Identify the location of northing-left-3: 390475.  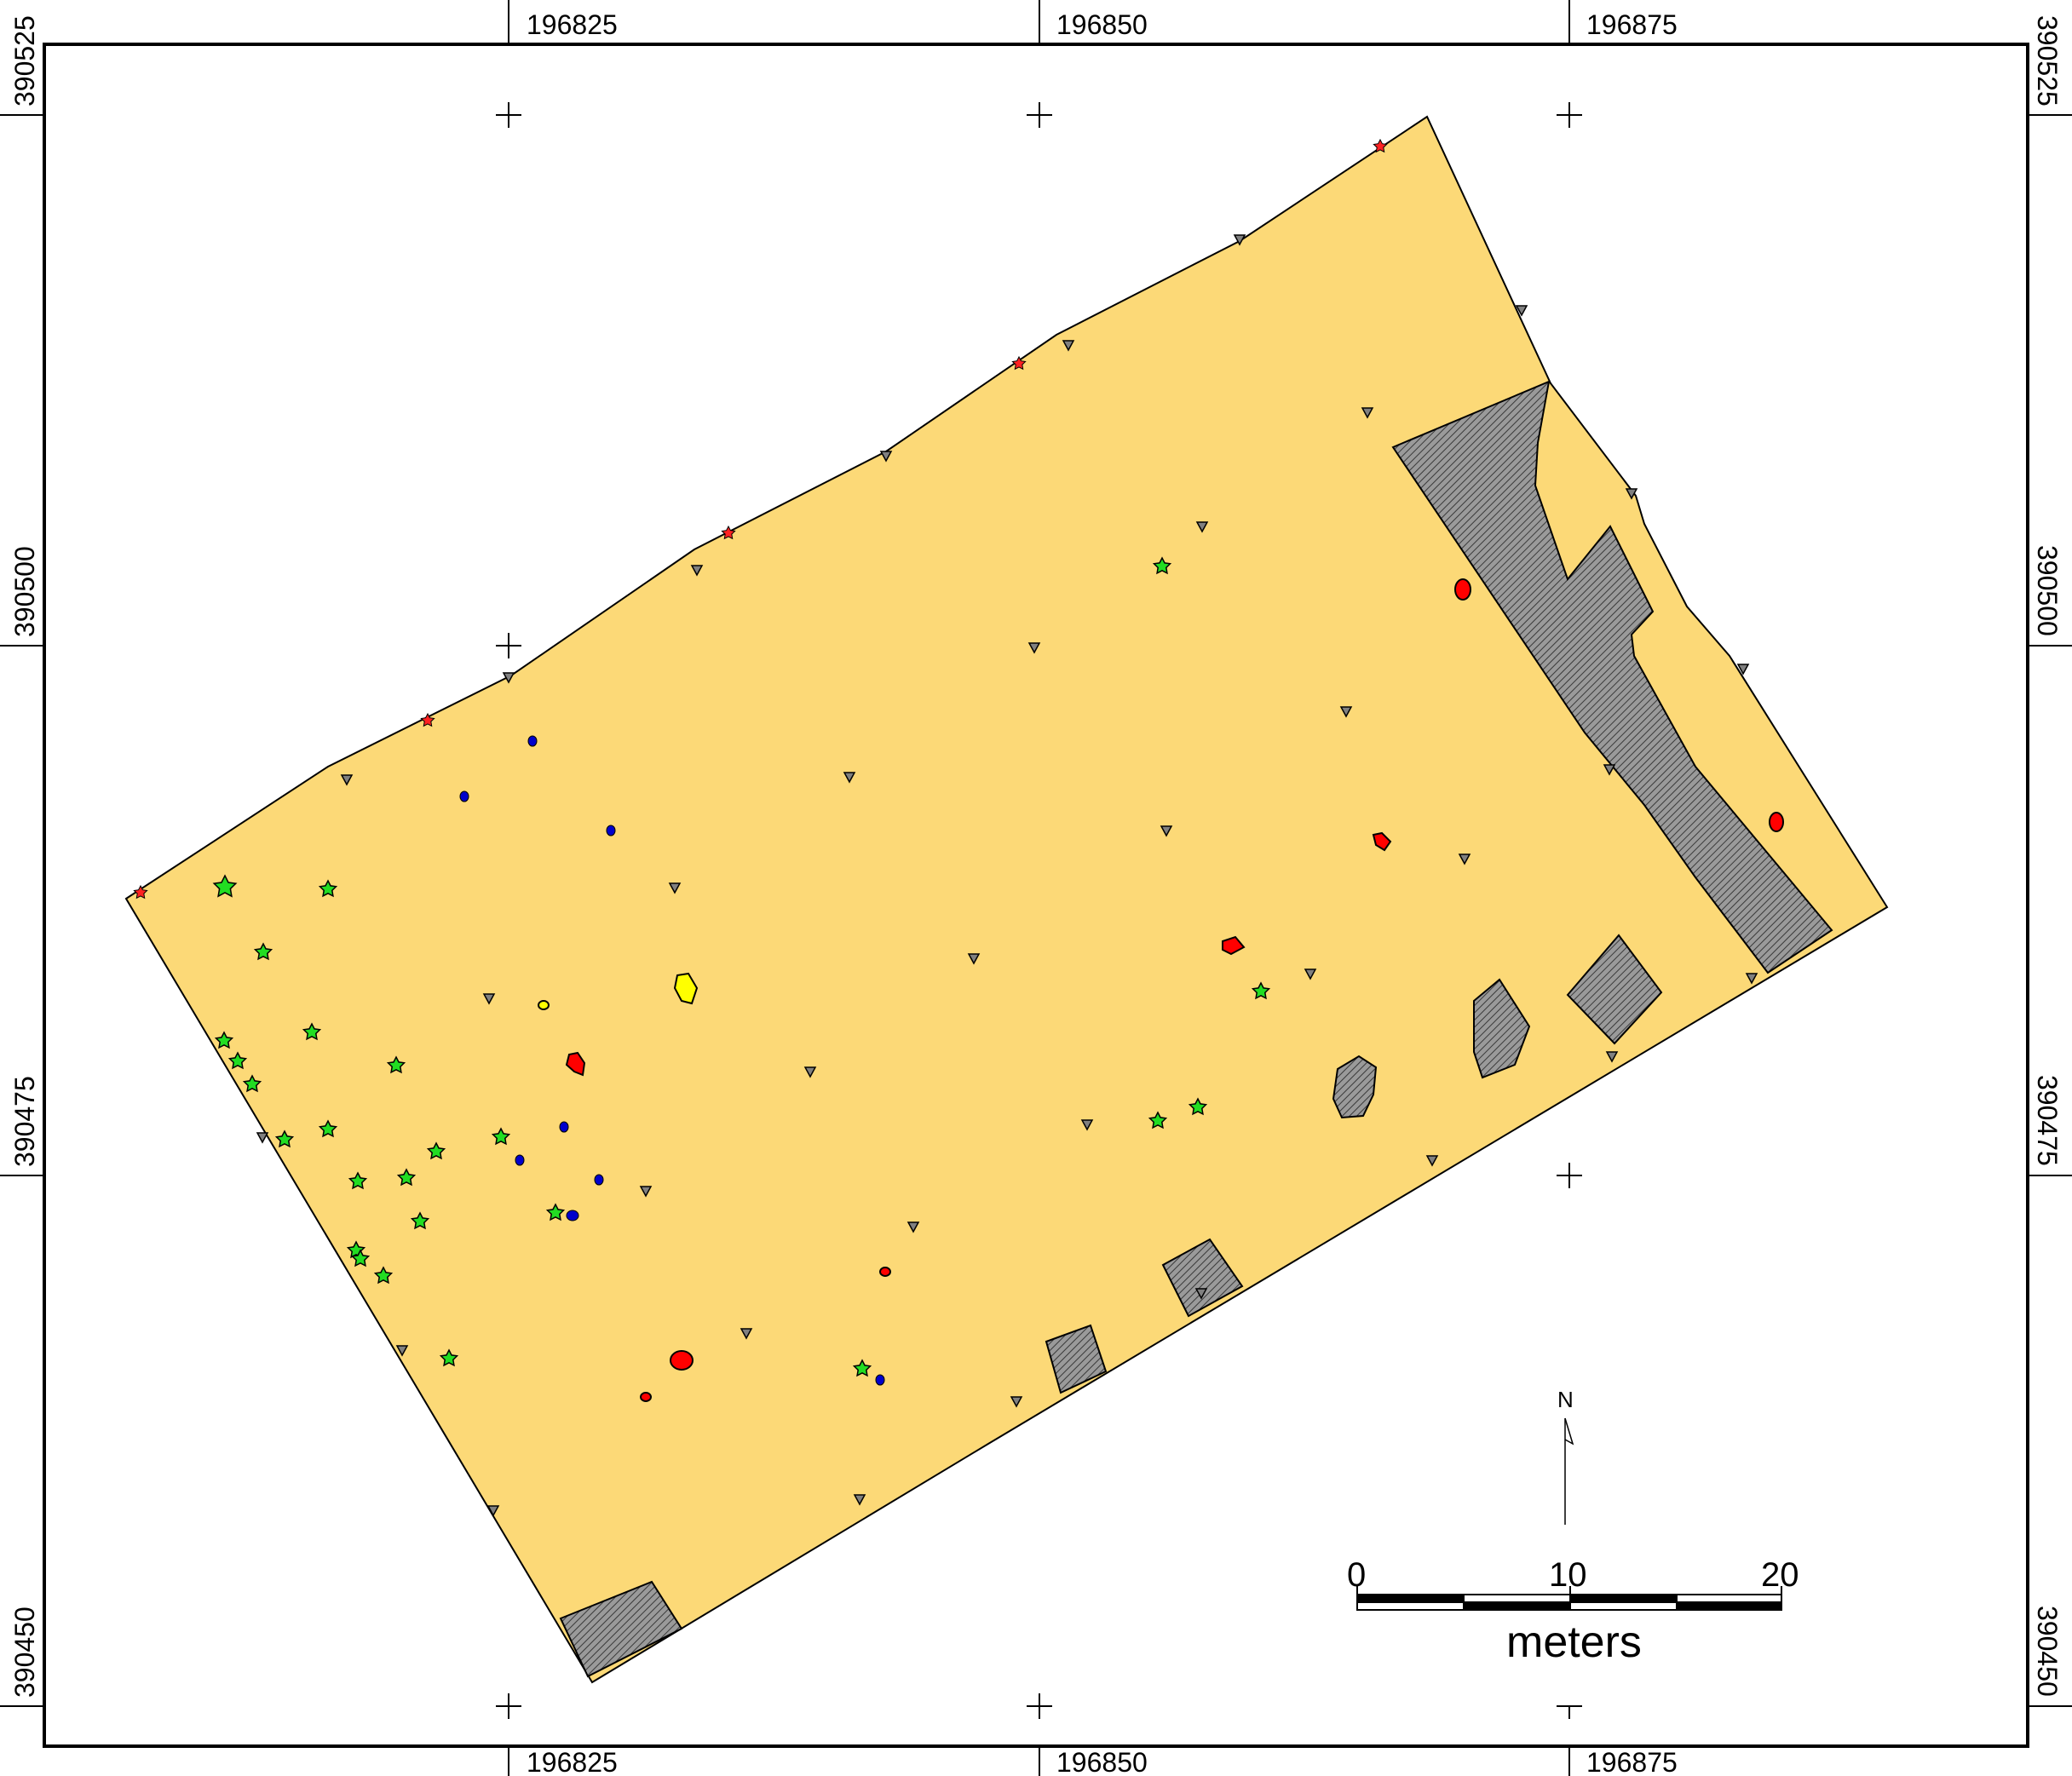
(24, 1121).